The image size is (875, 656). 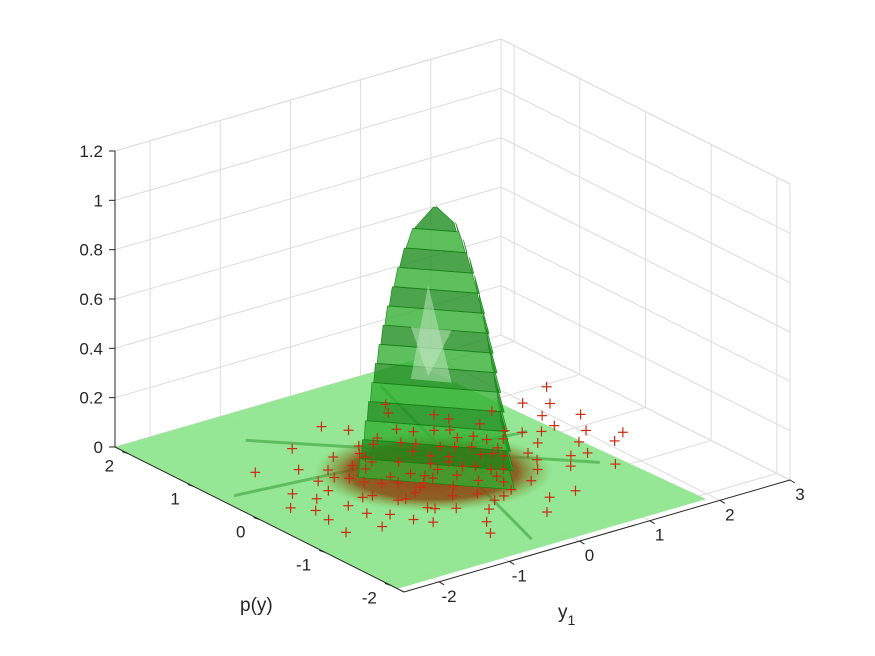 What do you see at coordinates (98, 200) in the screenshot?
I see `z-tick-label: 1` at bounding box center [98, 200].